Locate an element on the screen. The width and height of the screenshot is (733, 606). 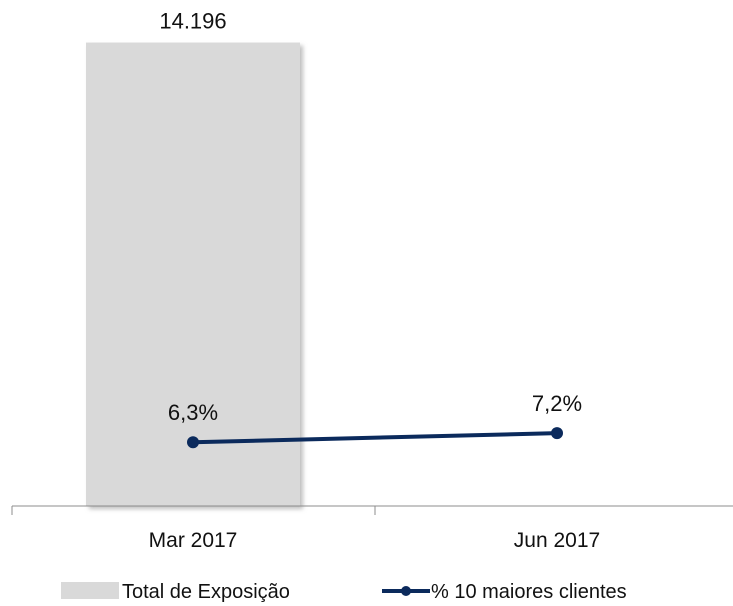
bar-value-label-1: 14.196 is located at coordinates (192, 21).